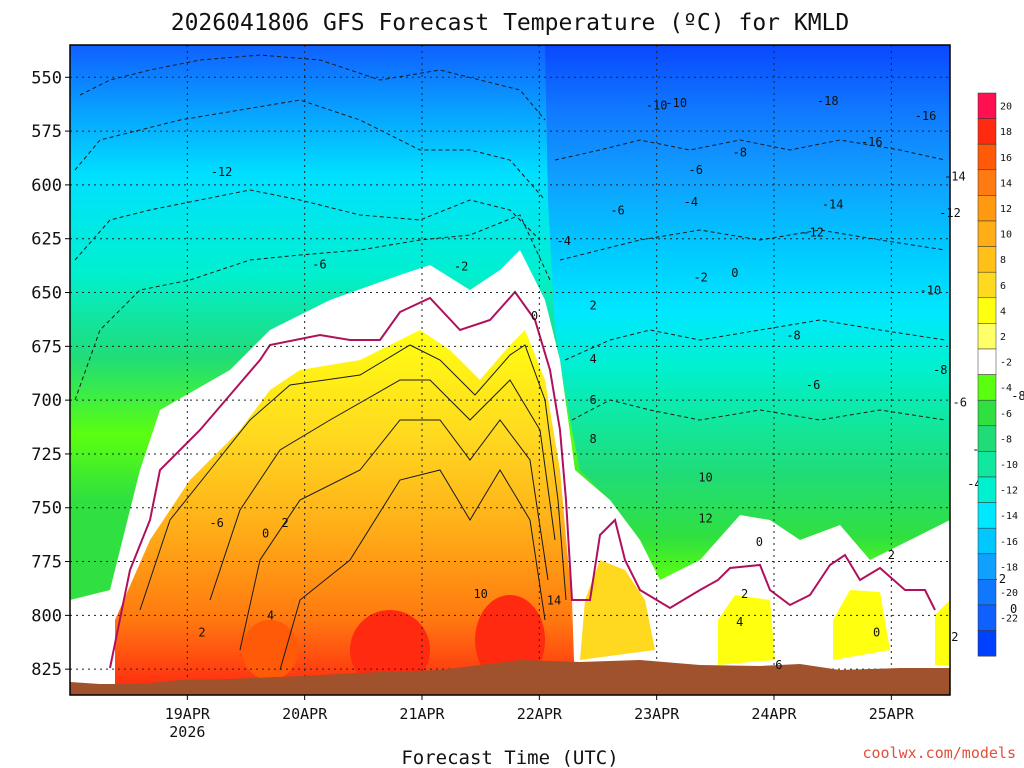 The height and width of the screenshot is (768, 1024). I want to click on colorbar-label: -8, so click(1006, 439).